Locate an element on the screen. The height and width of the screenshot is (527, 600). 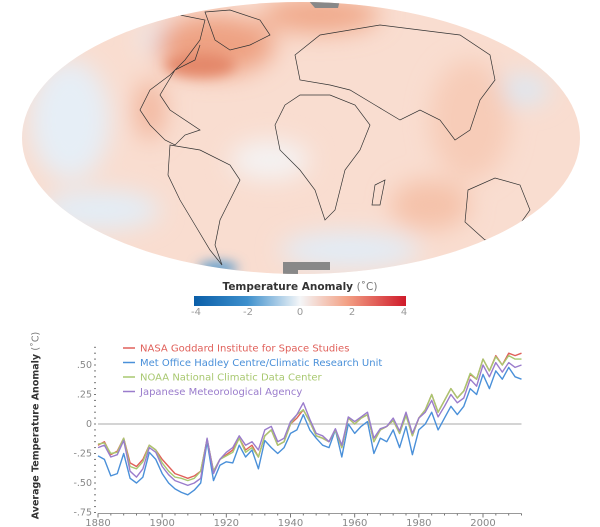
x-tick-label: 1900 is located at coordinates (161, 522).